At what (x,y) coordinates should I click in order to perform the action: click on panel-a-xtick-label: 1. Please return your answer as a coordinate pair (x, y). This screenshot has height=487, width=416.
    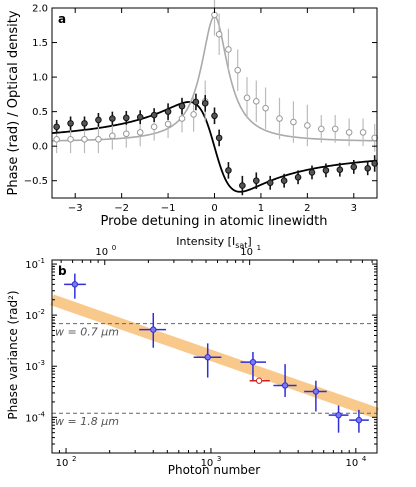
    Looking at the image, I should click on (261, 208).